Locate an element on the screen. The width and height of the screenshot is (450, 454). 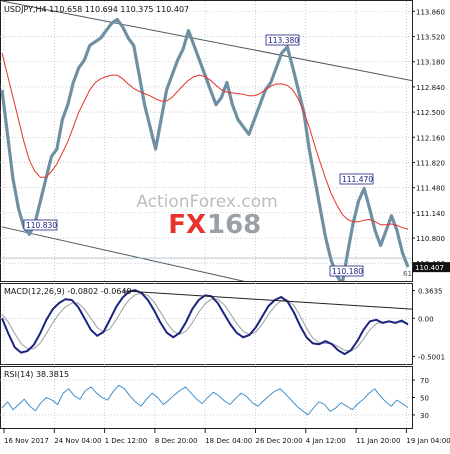
price-annotation-label: 110.830 is located at coordinates (41, 225).